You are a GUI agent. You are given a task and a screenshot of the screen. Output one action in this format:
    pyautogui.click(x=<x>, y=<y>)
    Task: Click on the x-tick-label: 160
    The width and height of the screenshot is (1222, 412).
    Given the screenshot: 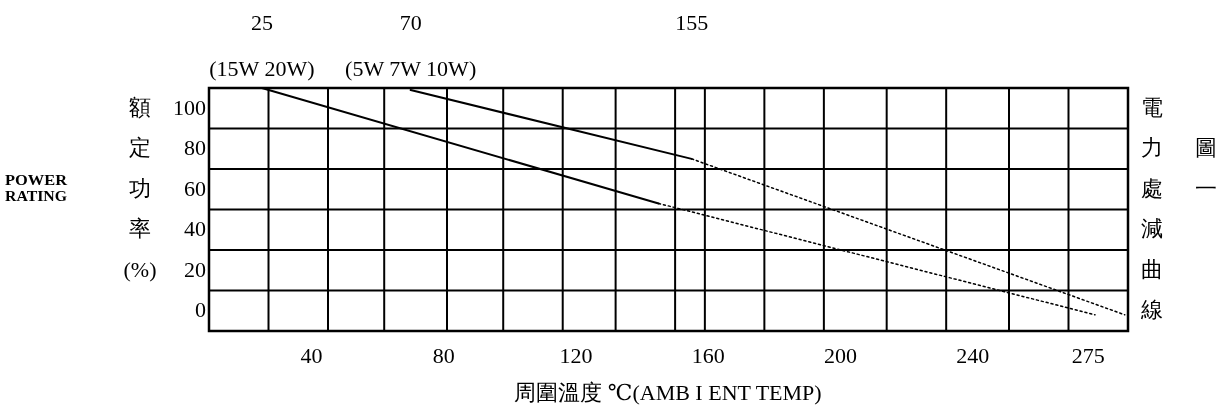 What is the action you would take?
    pyautogui.click(x=708, y=355)
    